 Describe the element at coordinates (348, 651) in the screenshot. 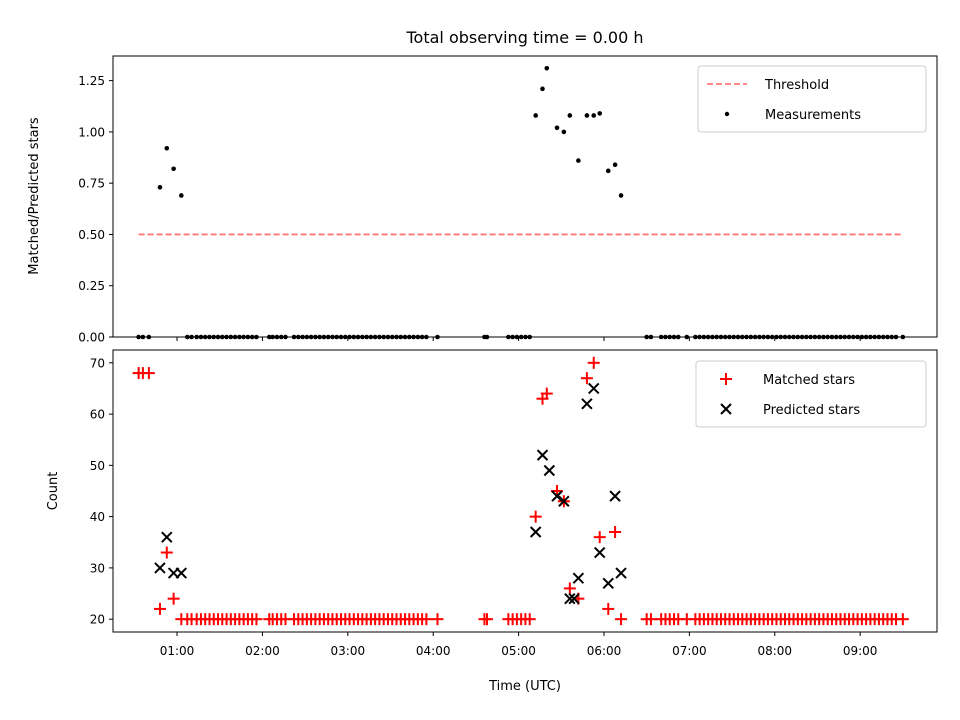

I see `x-tick-label: 03:00` at that location.